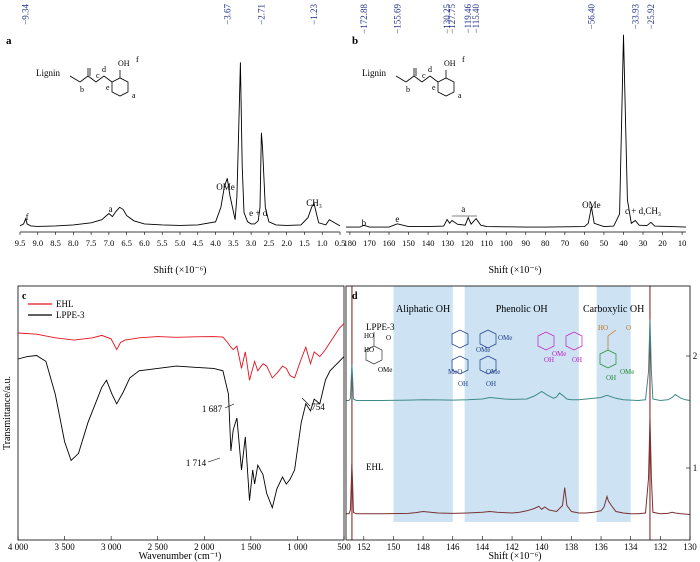  I want to click on structure-label-a: a, so click(134, 95).